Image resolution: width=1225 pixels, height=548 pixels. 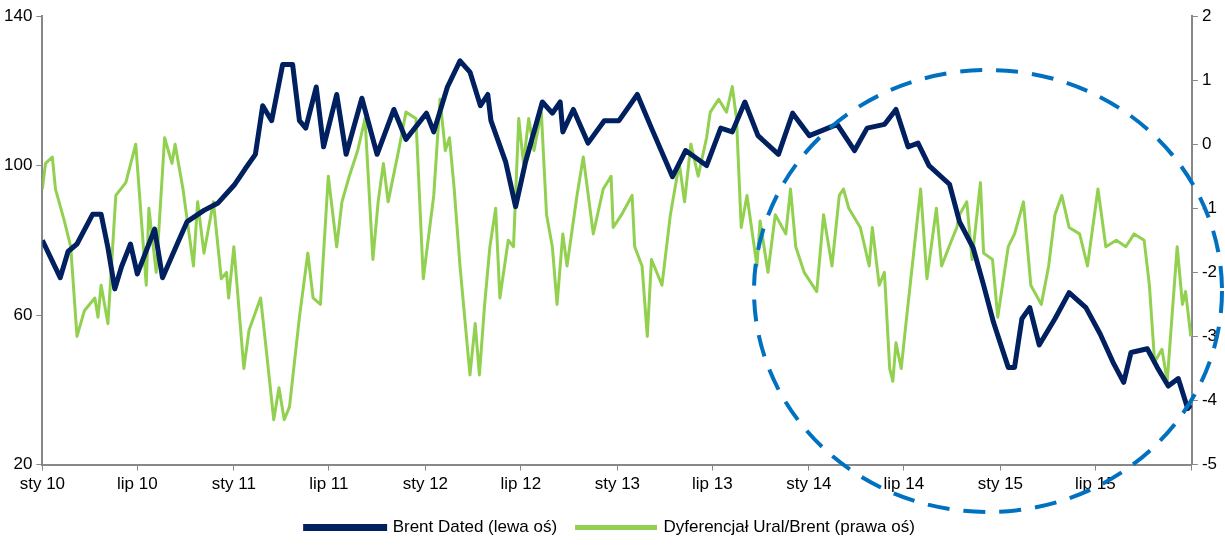 What do you see at coordinates (42, 484) in the screenshot?
I see `x-tick-label: sty 10` at bounding box center [42, 484].